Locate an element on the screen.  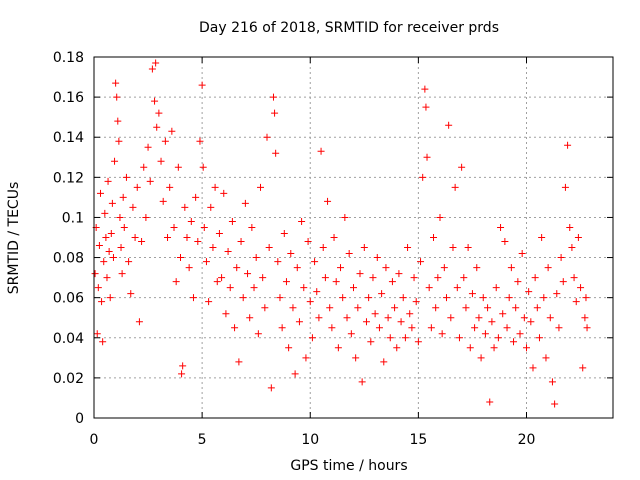
y-tick-label: 0 is located at coordinates (79, 419).